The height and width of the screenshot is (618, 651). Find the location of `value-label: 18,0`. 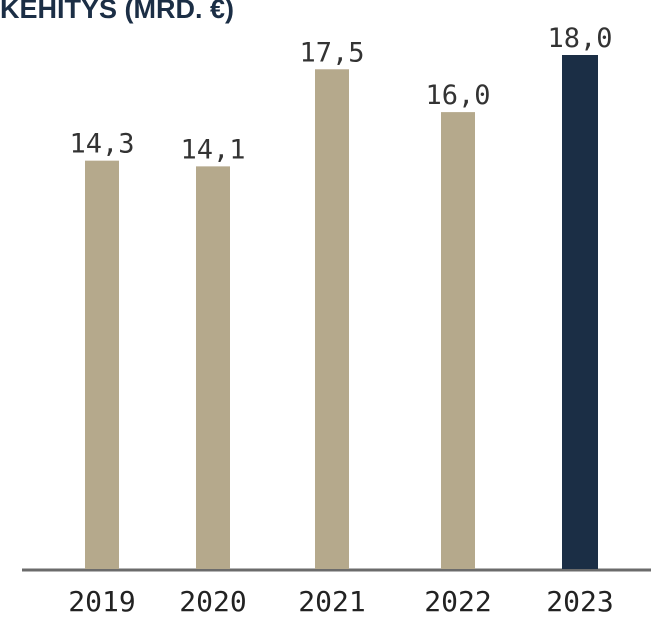

value-label: 18,0 is located at coordinates (579, 38).